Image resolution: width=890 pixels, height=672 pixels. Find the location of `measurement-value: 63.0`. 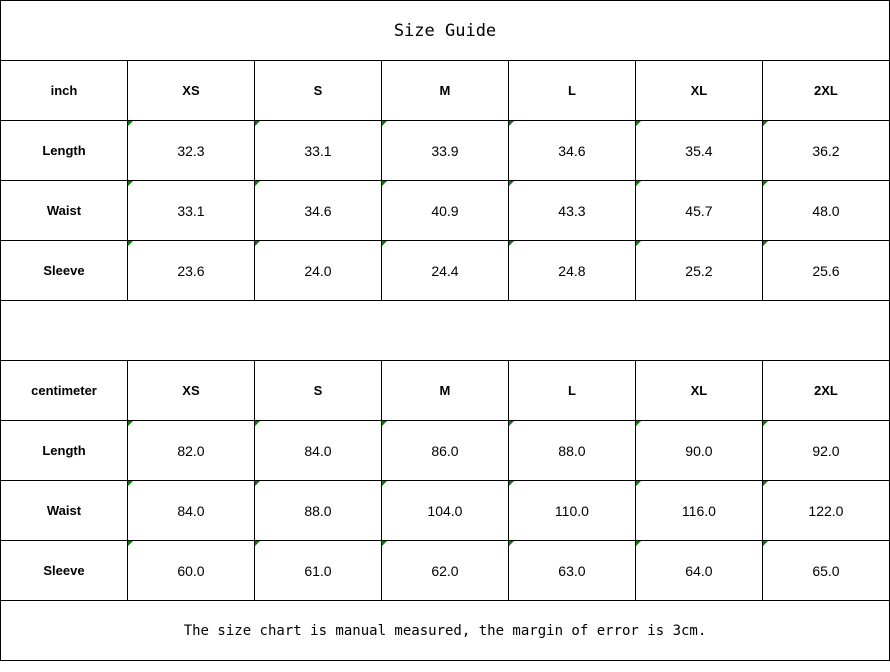

measurement-value: 63.0 is located at coordinates (571, 570).